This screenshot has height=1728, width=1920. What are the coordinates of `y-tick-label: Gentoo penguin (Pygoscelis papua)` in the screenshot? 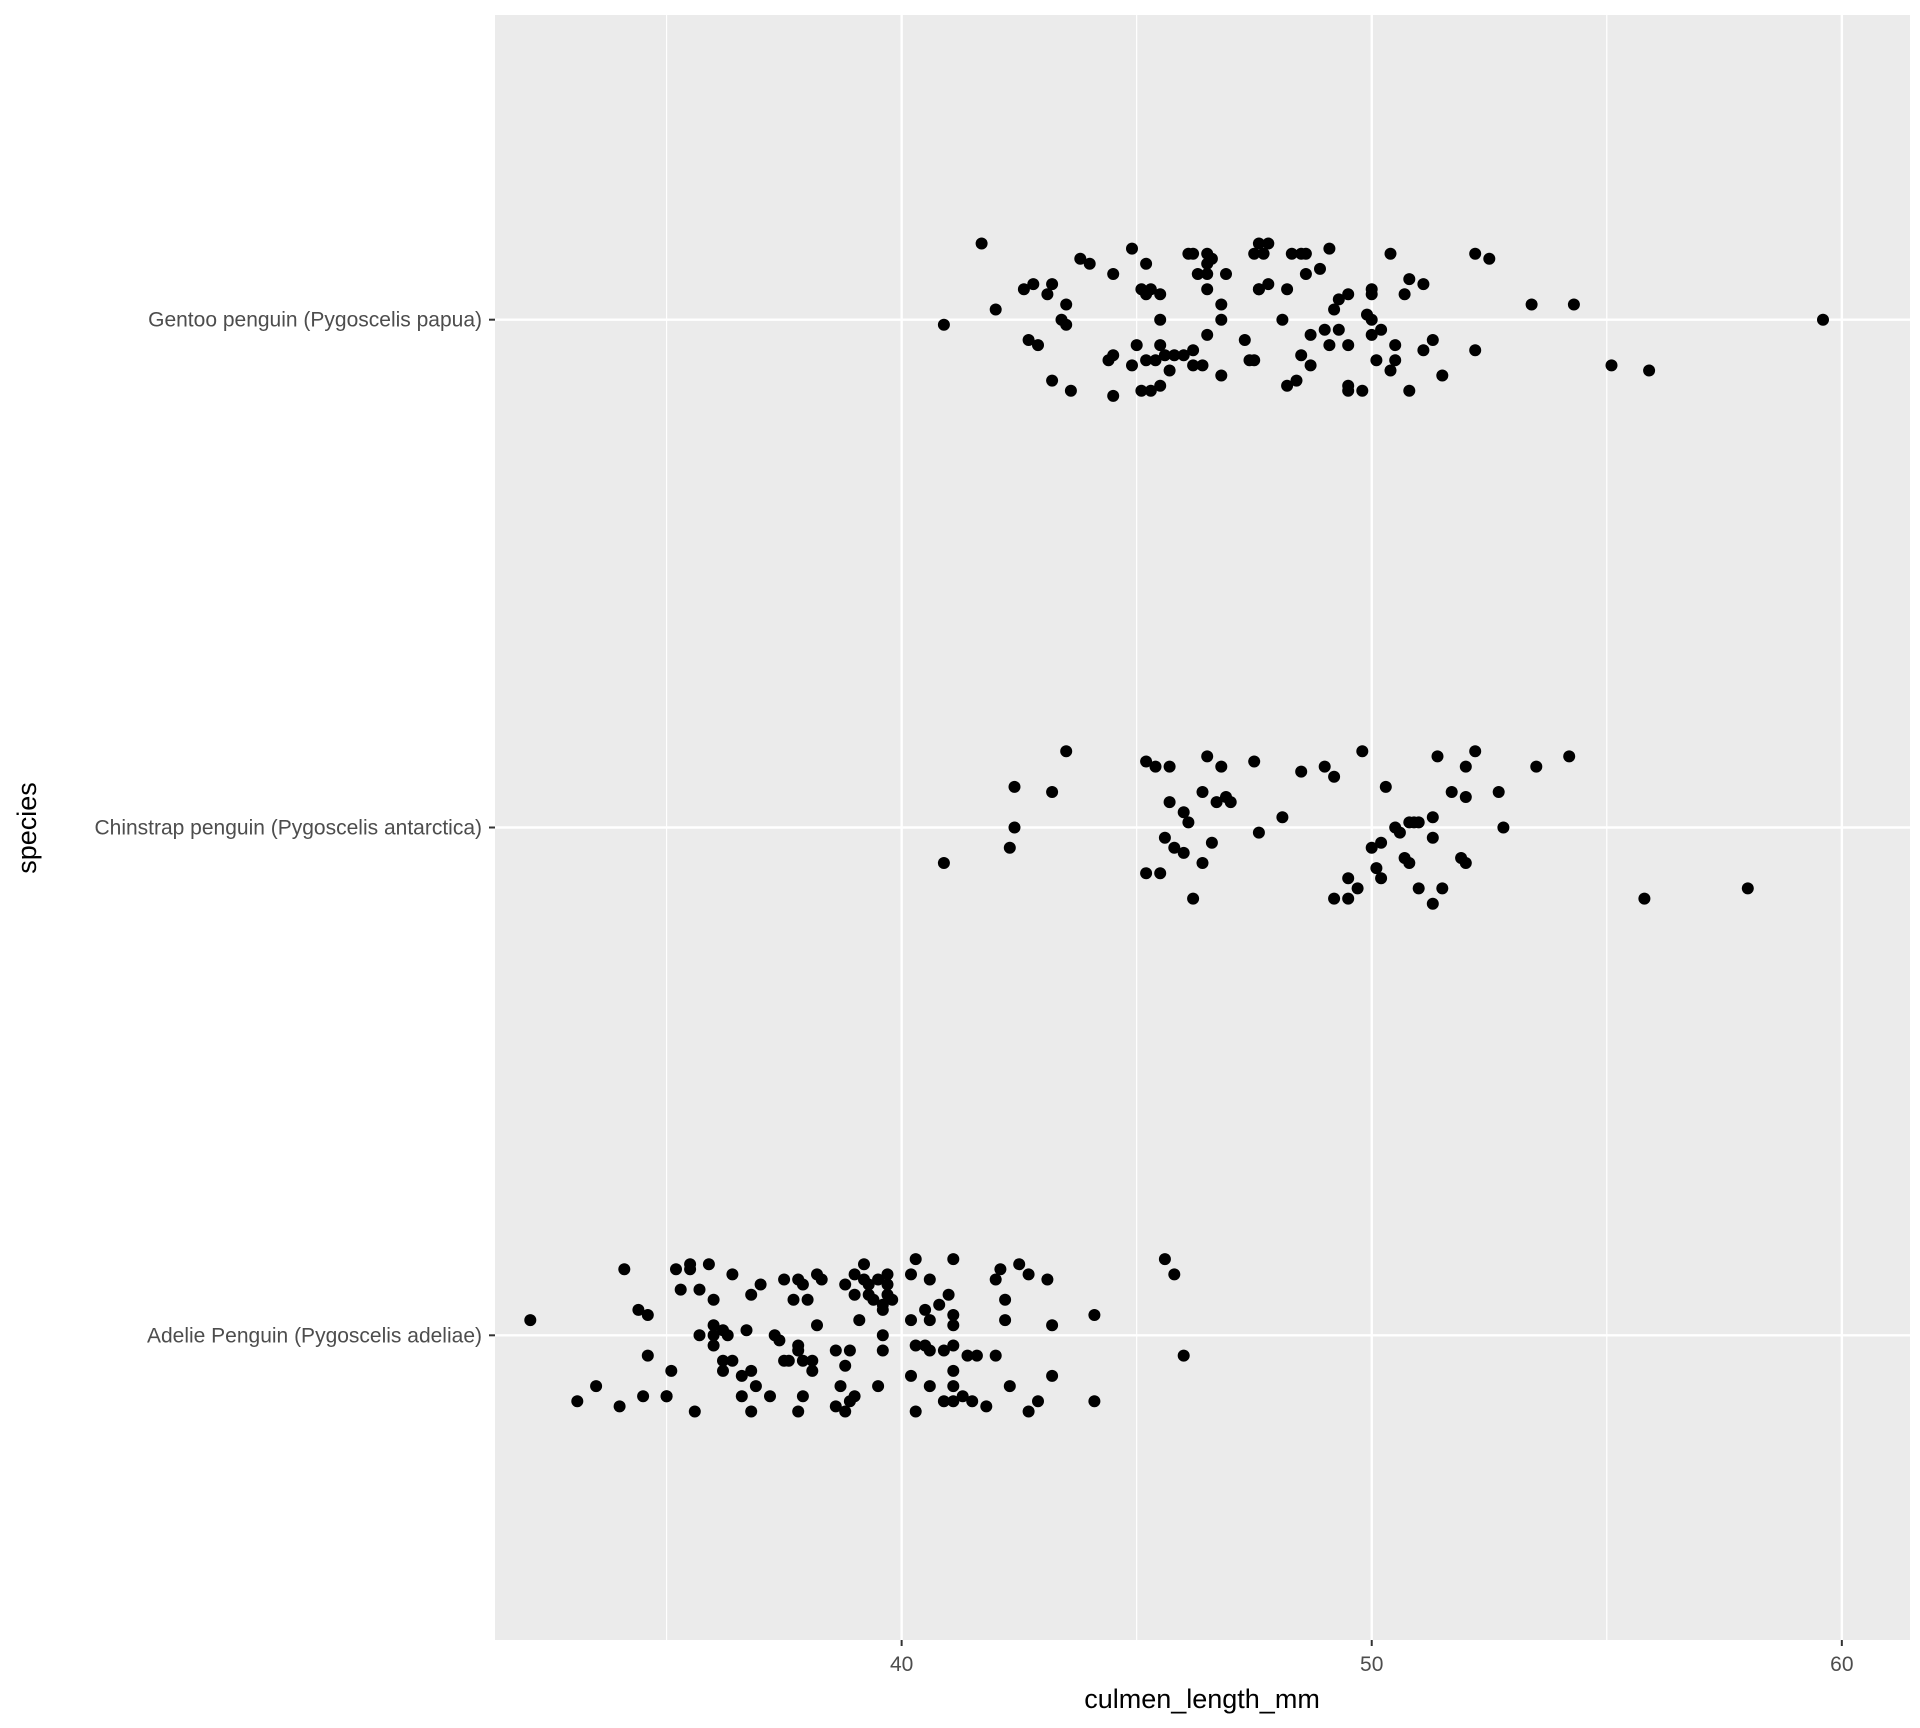 It's located at (315, 320).